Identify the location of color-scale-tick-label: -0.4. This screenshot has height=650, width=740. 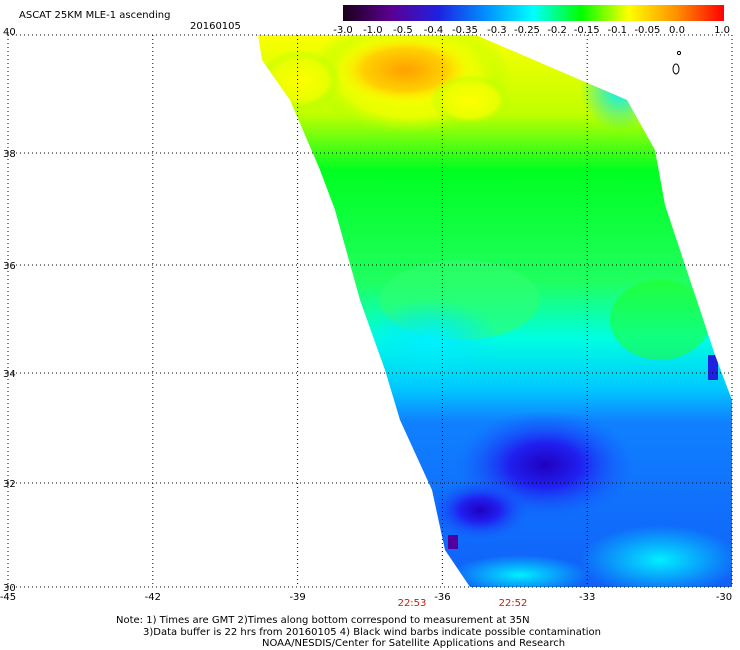
(433, 30).